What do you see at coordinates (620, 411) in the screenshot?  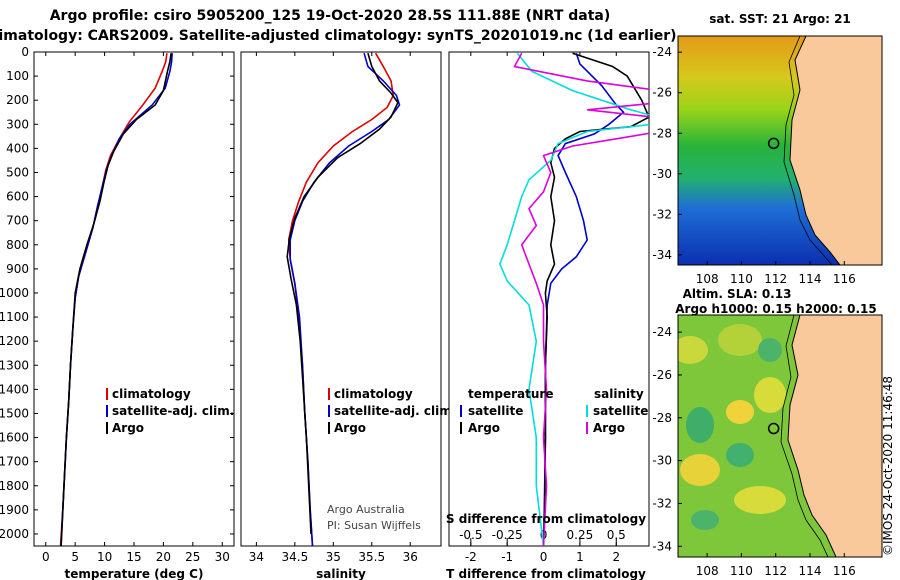 I see `legend-s-satellite: satellite` at bounding box center [620, 411].